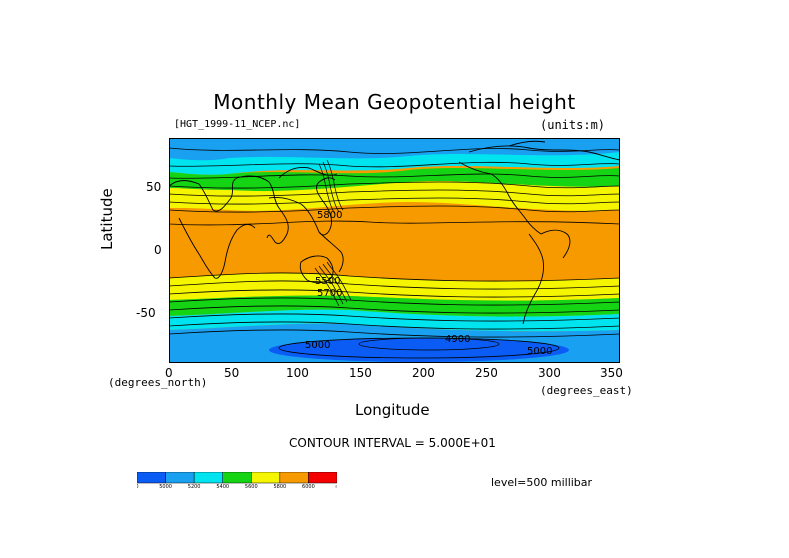 The width and height of the screenshot is (789, 558). Describe the element at coordinates (279, 486) in the screenshot. I see `colorbar-label: 5800` at that location.